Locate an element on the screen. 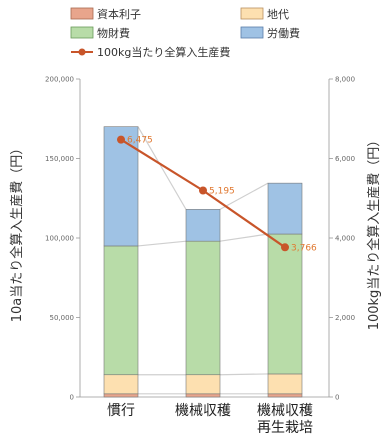 The image size is (387, 434). legend-label-capital-interest: 資本利子 is located at coordinates (119, 14).